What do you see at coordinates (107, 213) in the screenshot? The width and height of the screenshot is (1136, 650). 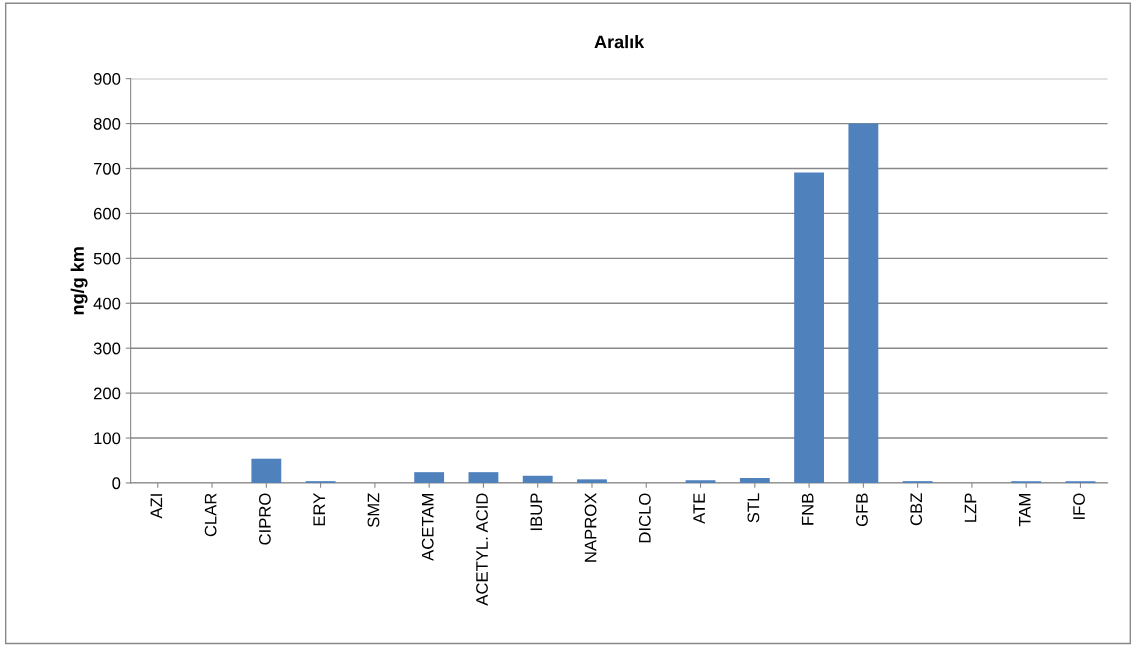 I see `y-tick-label: 600` at bounding box center [107, 213].